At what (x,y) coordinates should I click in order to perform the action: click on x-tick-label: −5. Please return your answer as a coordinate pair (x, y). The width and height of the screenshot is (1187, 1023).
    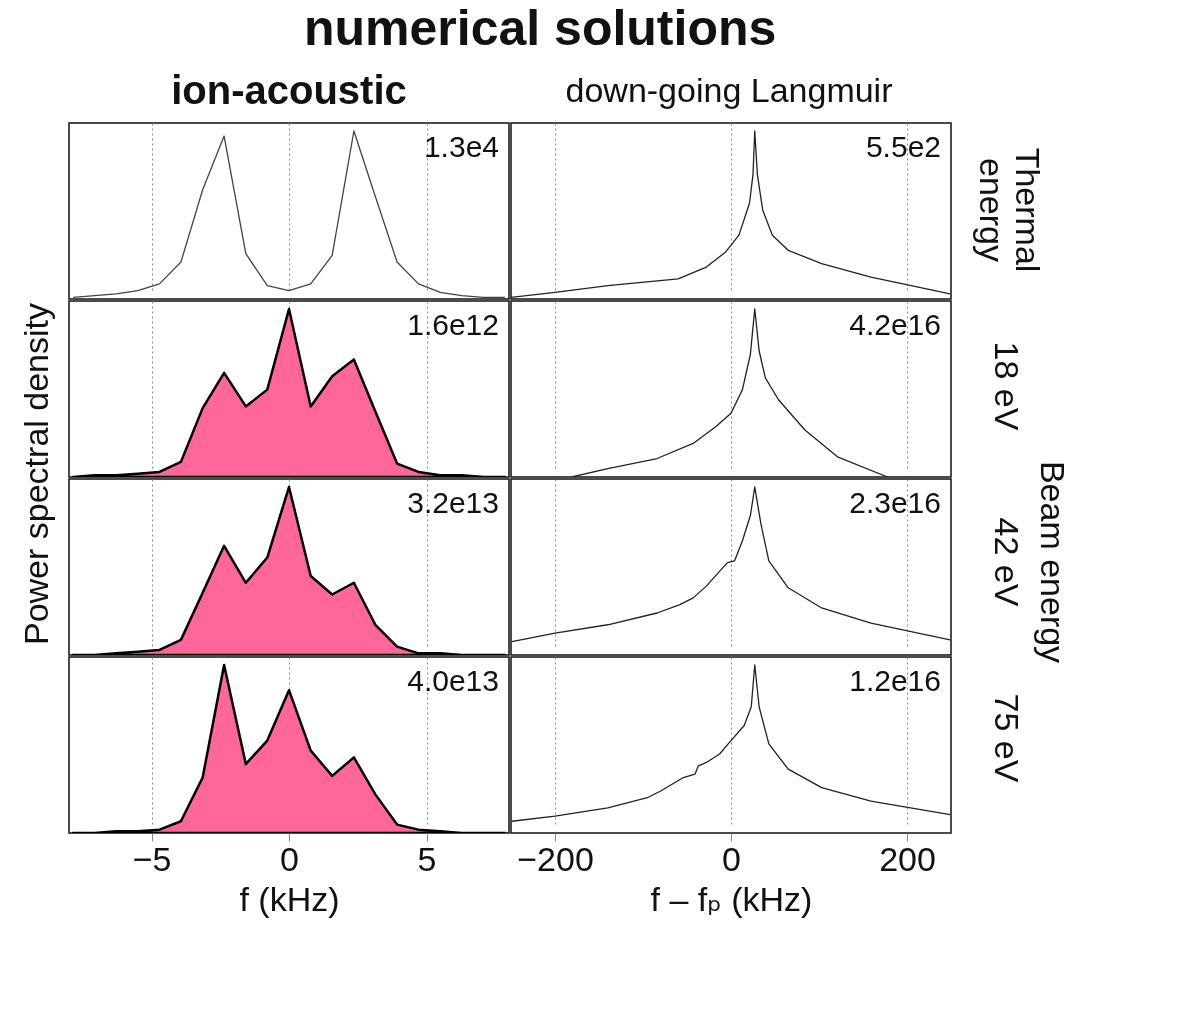
    Looking at the image, I should click on (152, 858).